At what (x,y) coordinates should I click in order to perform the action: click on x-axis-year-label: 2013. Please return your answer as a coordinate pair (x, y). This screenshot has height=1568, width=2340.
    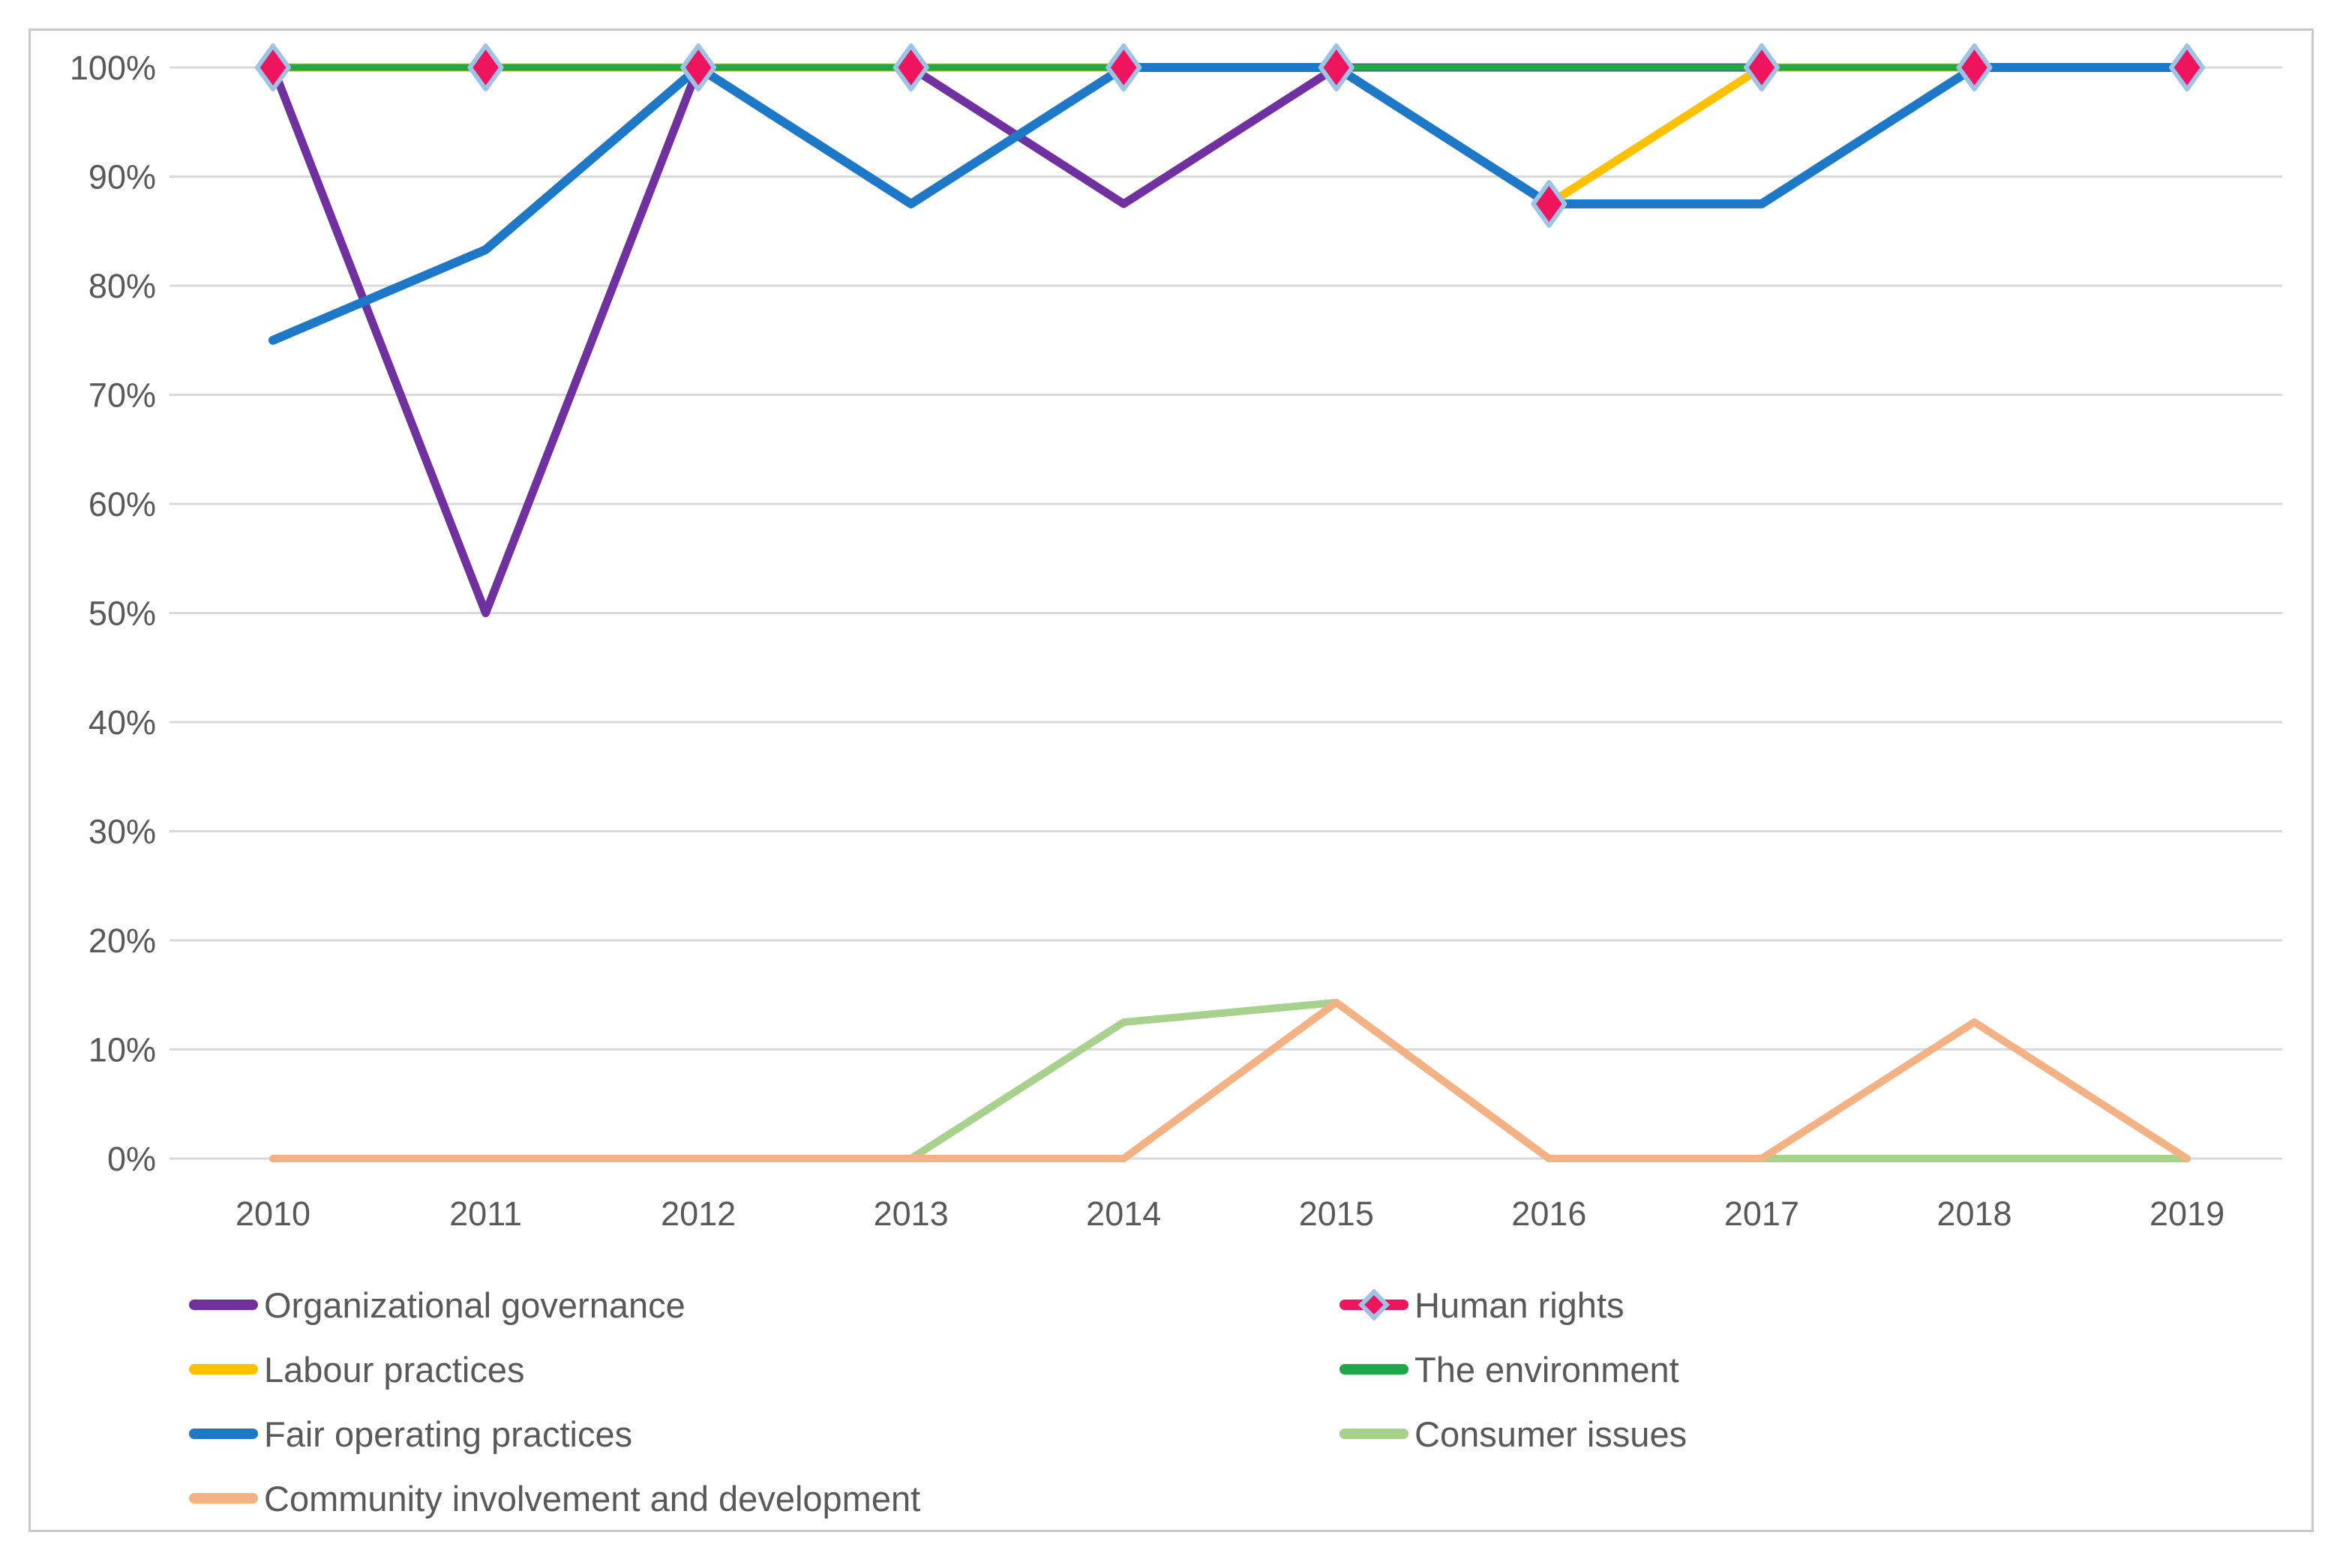
    Looking at the image, I should click on (911, 1214).